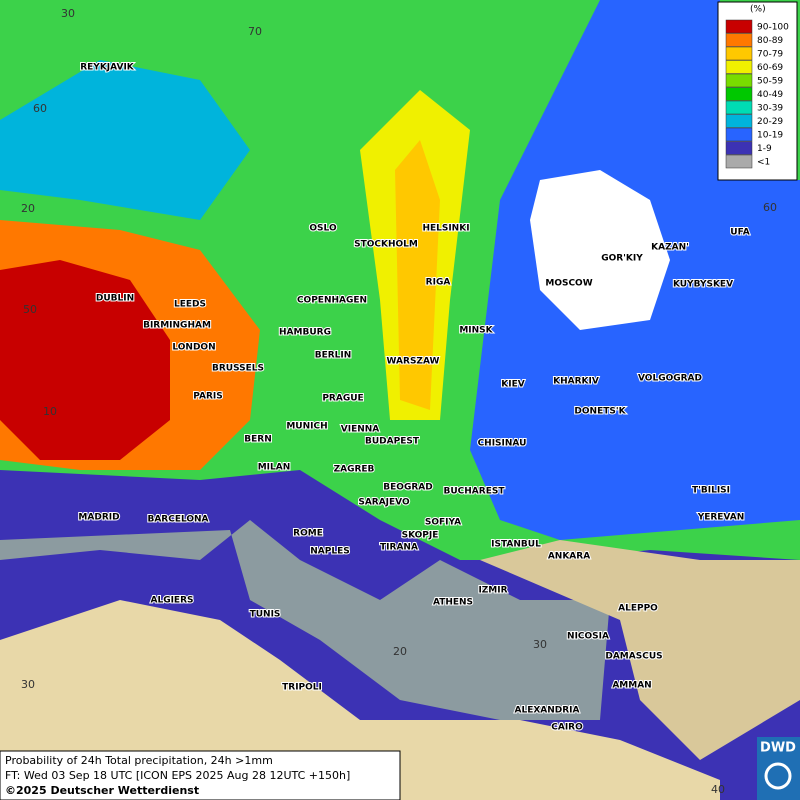 The width and height of the screenshot is (800, 800). Describe the element at coordinates (718, 789) in the screenshot. I see `grid-label: 40` at that location.